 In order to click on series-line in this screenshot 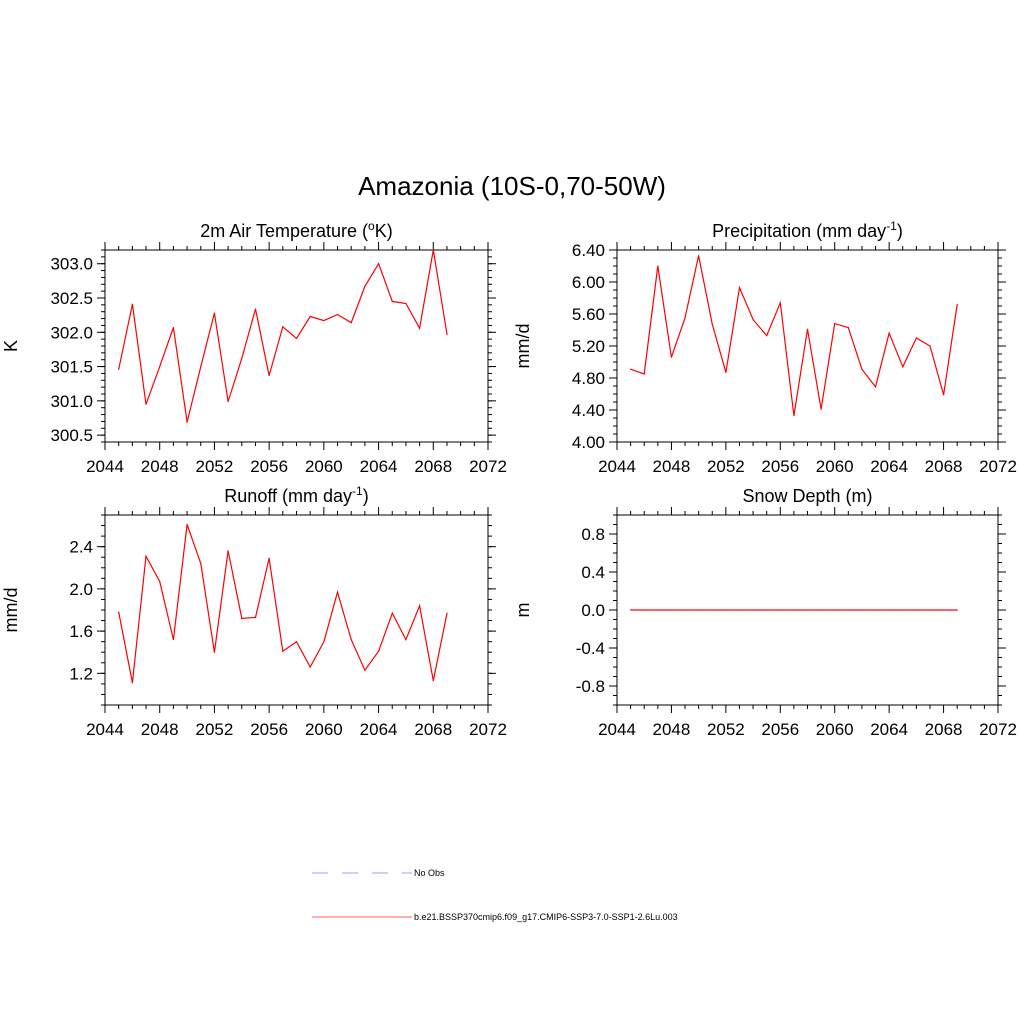, I will do `click(794, 335)`.